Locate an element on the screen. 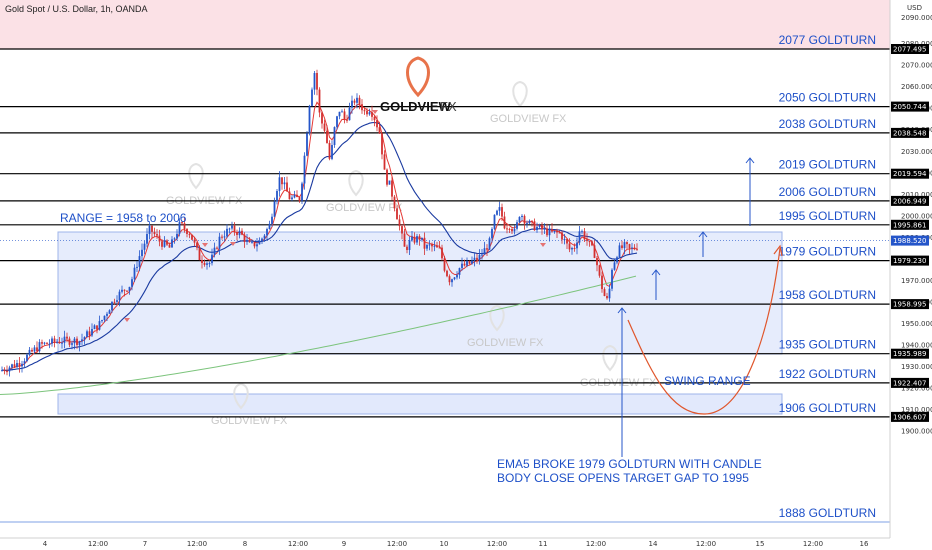 The image size is (932, 550). y-tick-label: 2030.000 is located at coordinates (916, 152).